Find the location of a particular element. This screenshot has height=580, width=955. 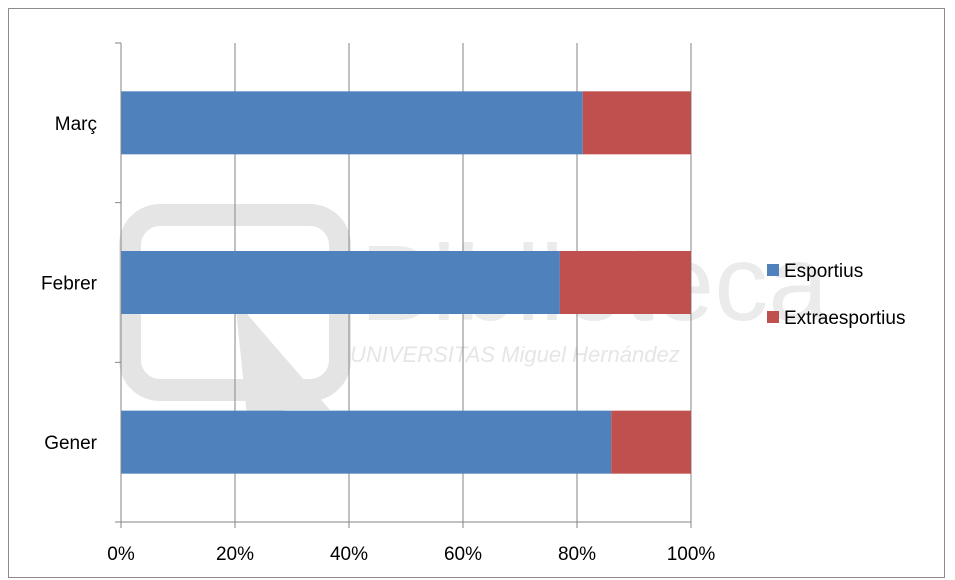

x-tick-label: 0% is located at coordinates (121, 554).